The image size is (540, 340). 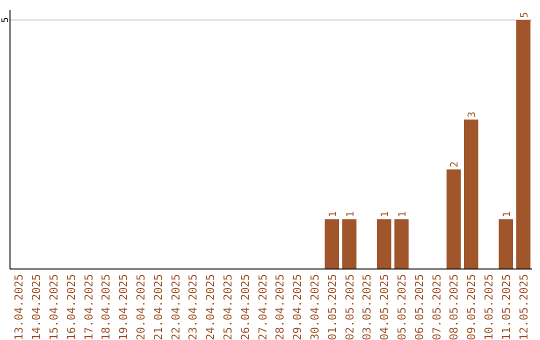 I want to click on x-tick-label: 18.04.2025, so click(x=106, y=307).